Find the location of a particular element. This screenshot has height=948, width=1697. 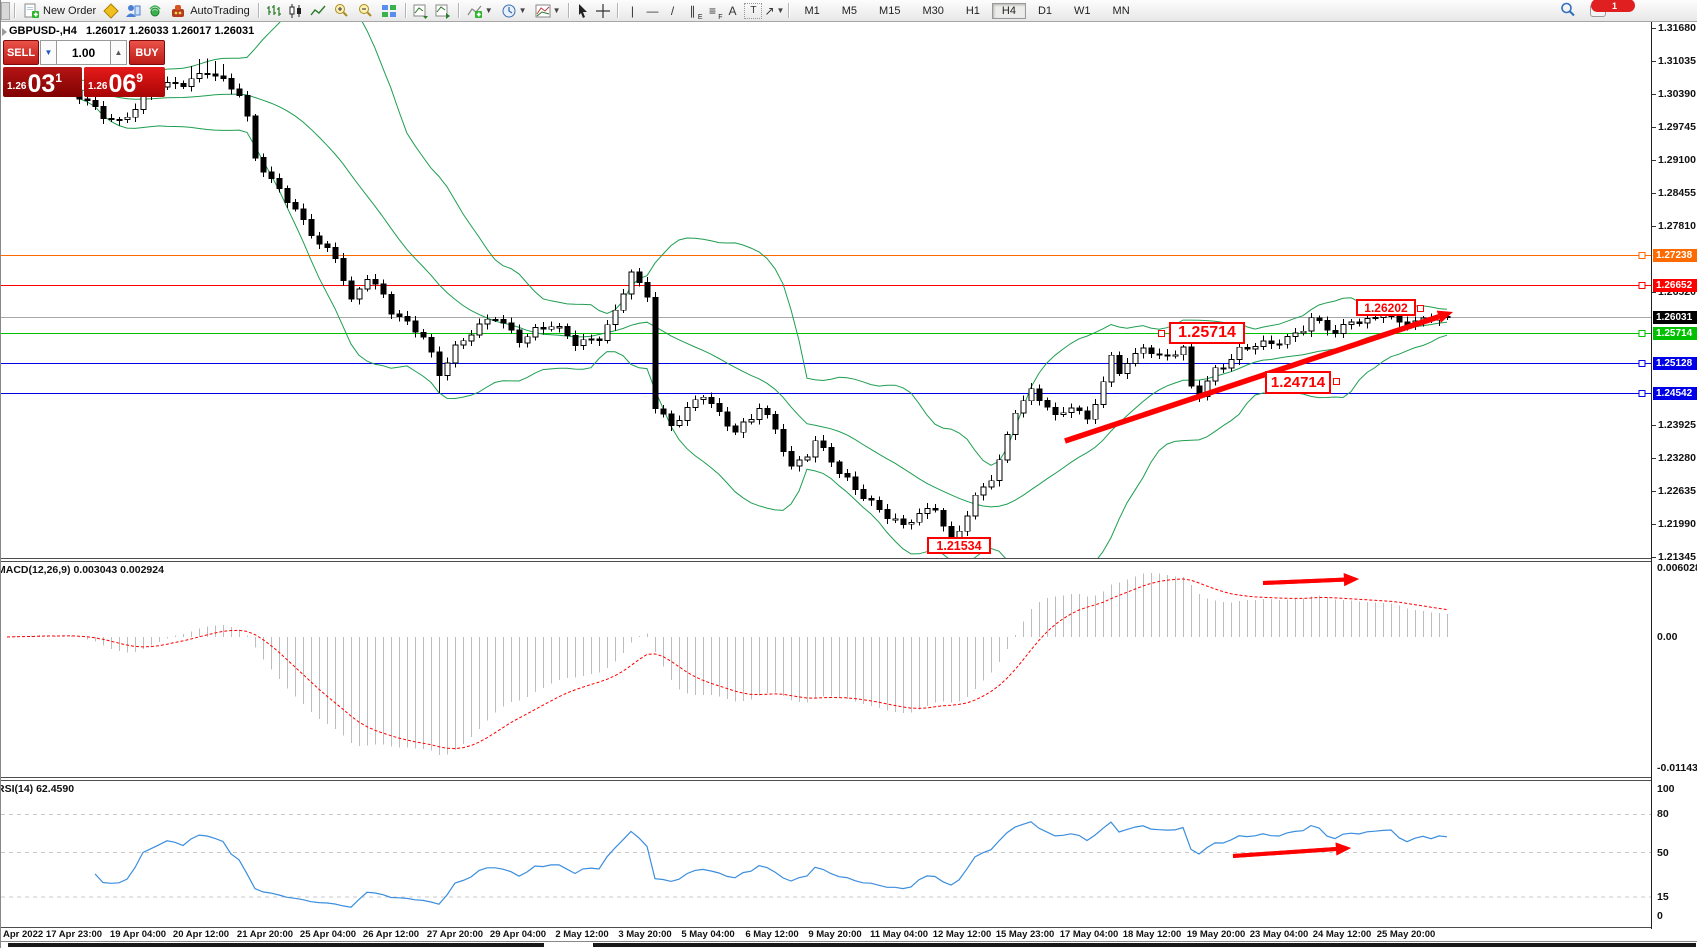

volume-dropdown: ▼ is located at coordinates (48, 52).